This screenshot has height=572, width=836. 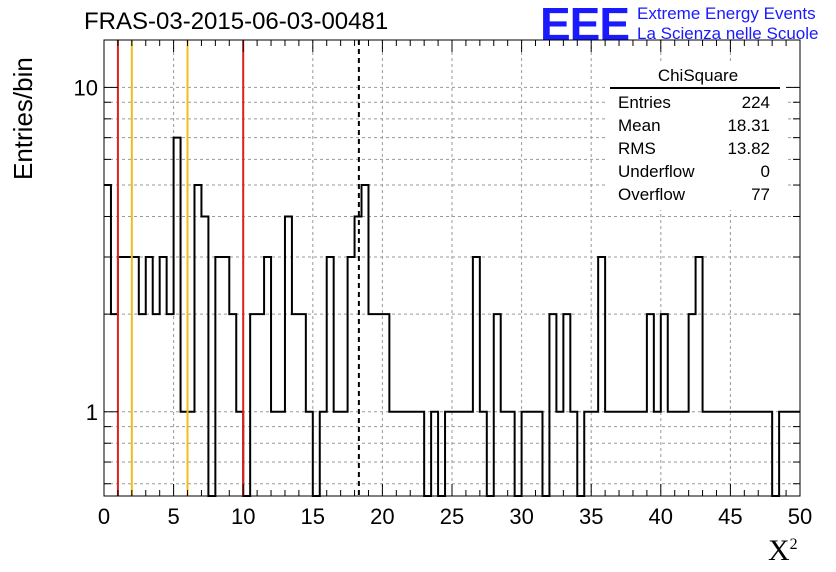 I want to click on stats-label: Mean, so click(x=639, y=125).